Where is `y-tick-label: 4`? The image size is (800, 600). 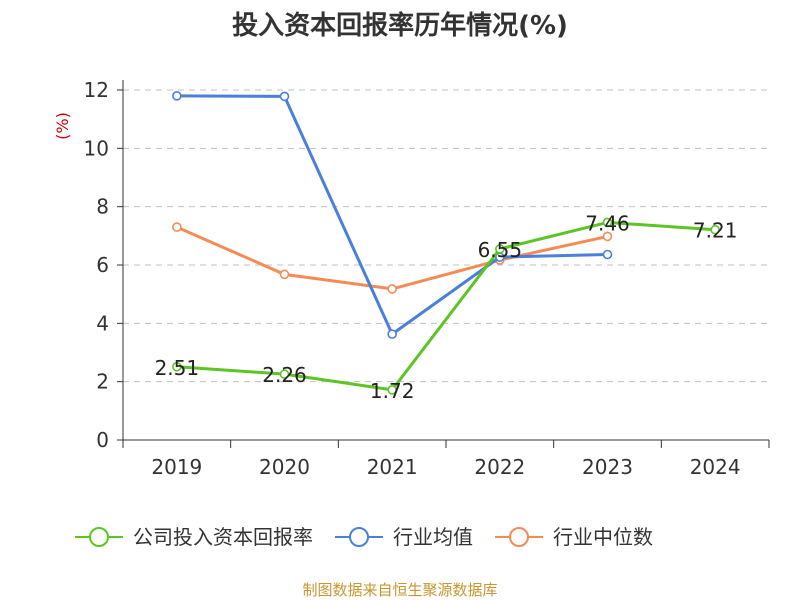 y-tick-label: 4 is located at coordinates (102, 323).